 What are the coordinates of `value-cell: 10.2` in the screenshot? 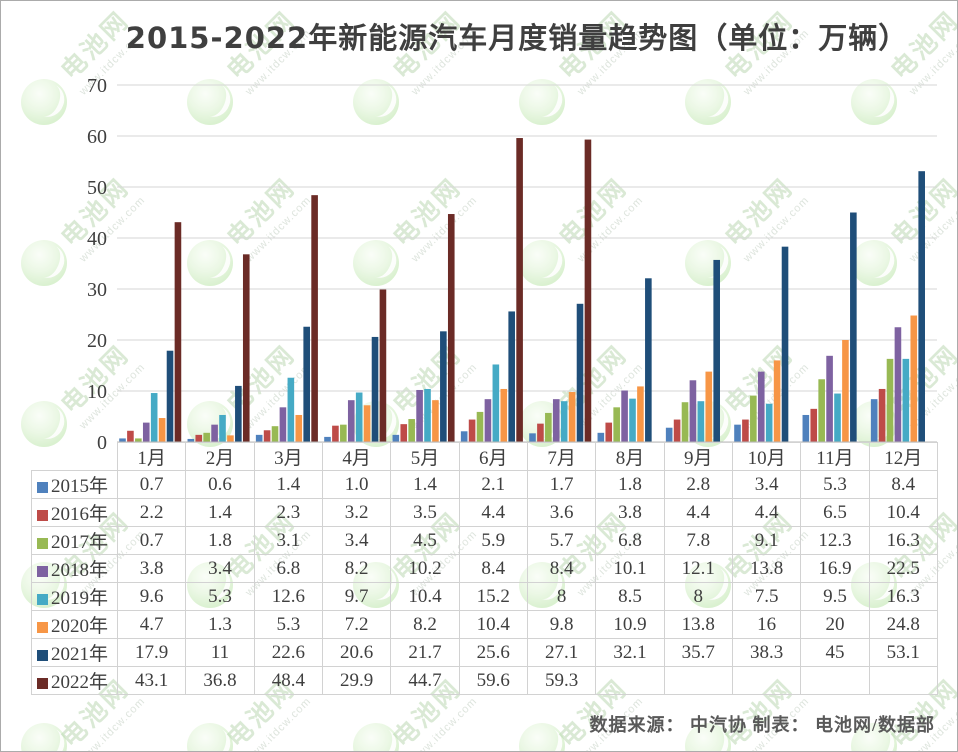 It's located at (425, 568).